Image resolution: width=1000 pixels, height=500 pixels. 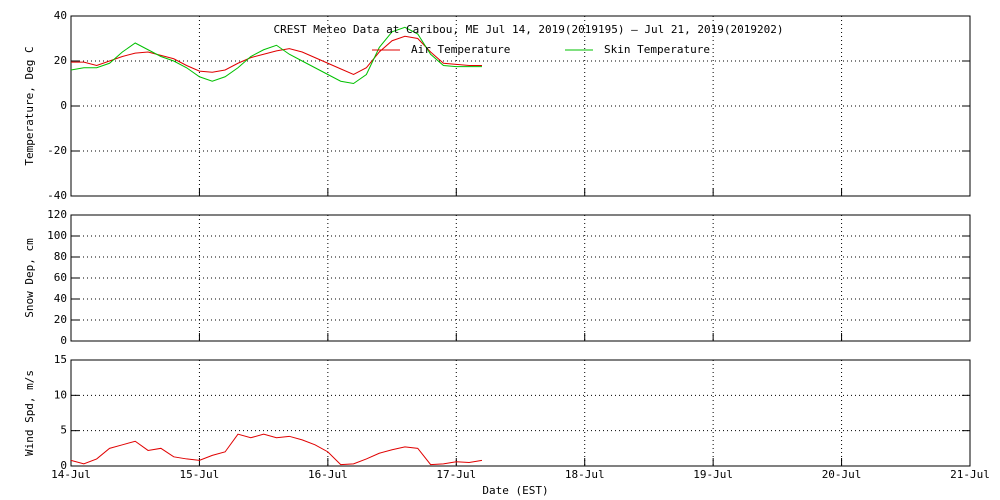 I want to click on x-tick-label: 17-Jul, so click(x=456, y=474).